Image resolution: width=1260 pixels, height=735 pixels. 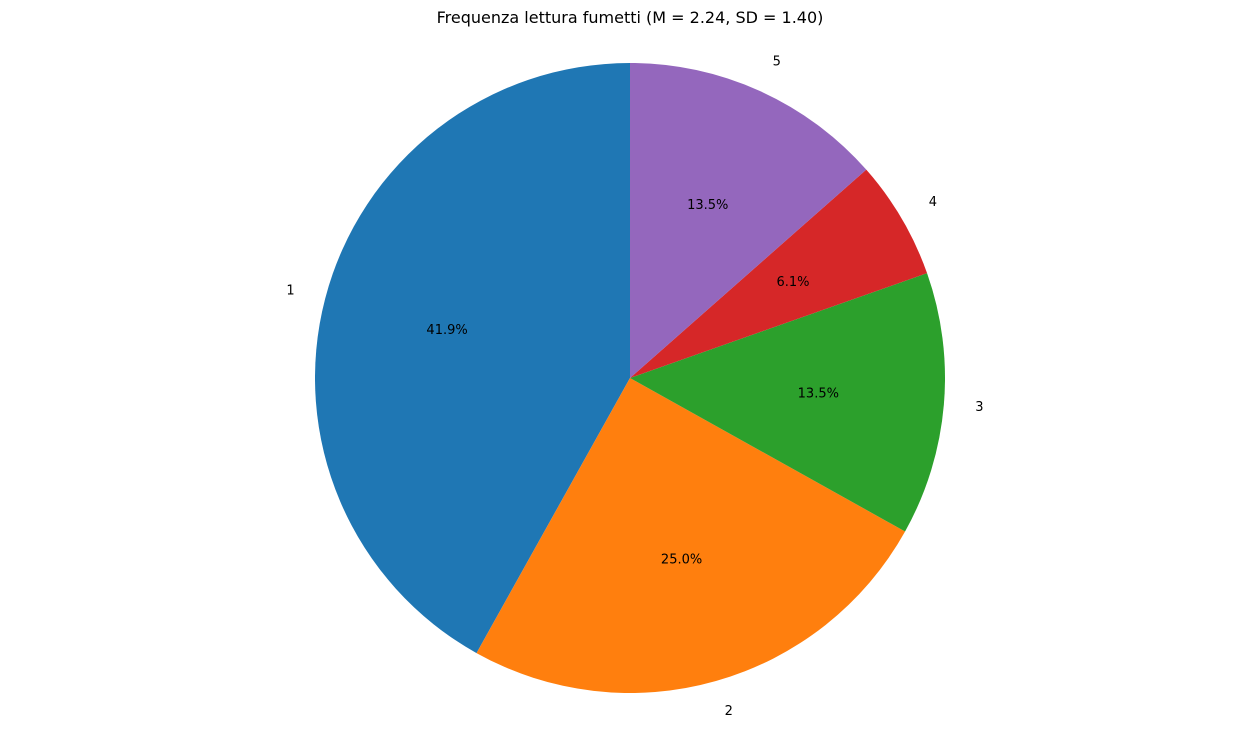 What do you see at coordinates (792, 282) in the screenshot?
I see `percent-label-4: 6.1%` at bounding box center [792, 282].